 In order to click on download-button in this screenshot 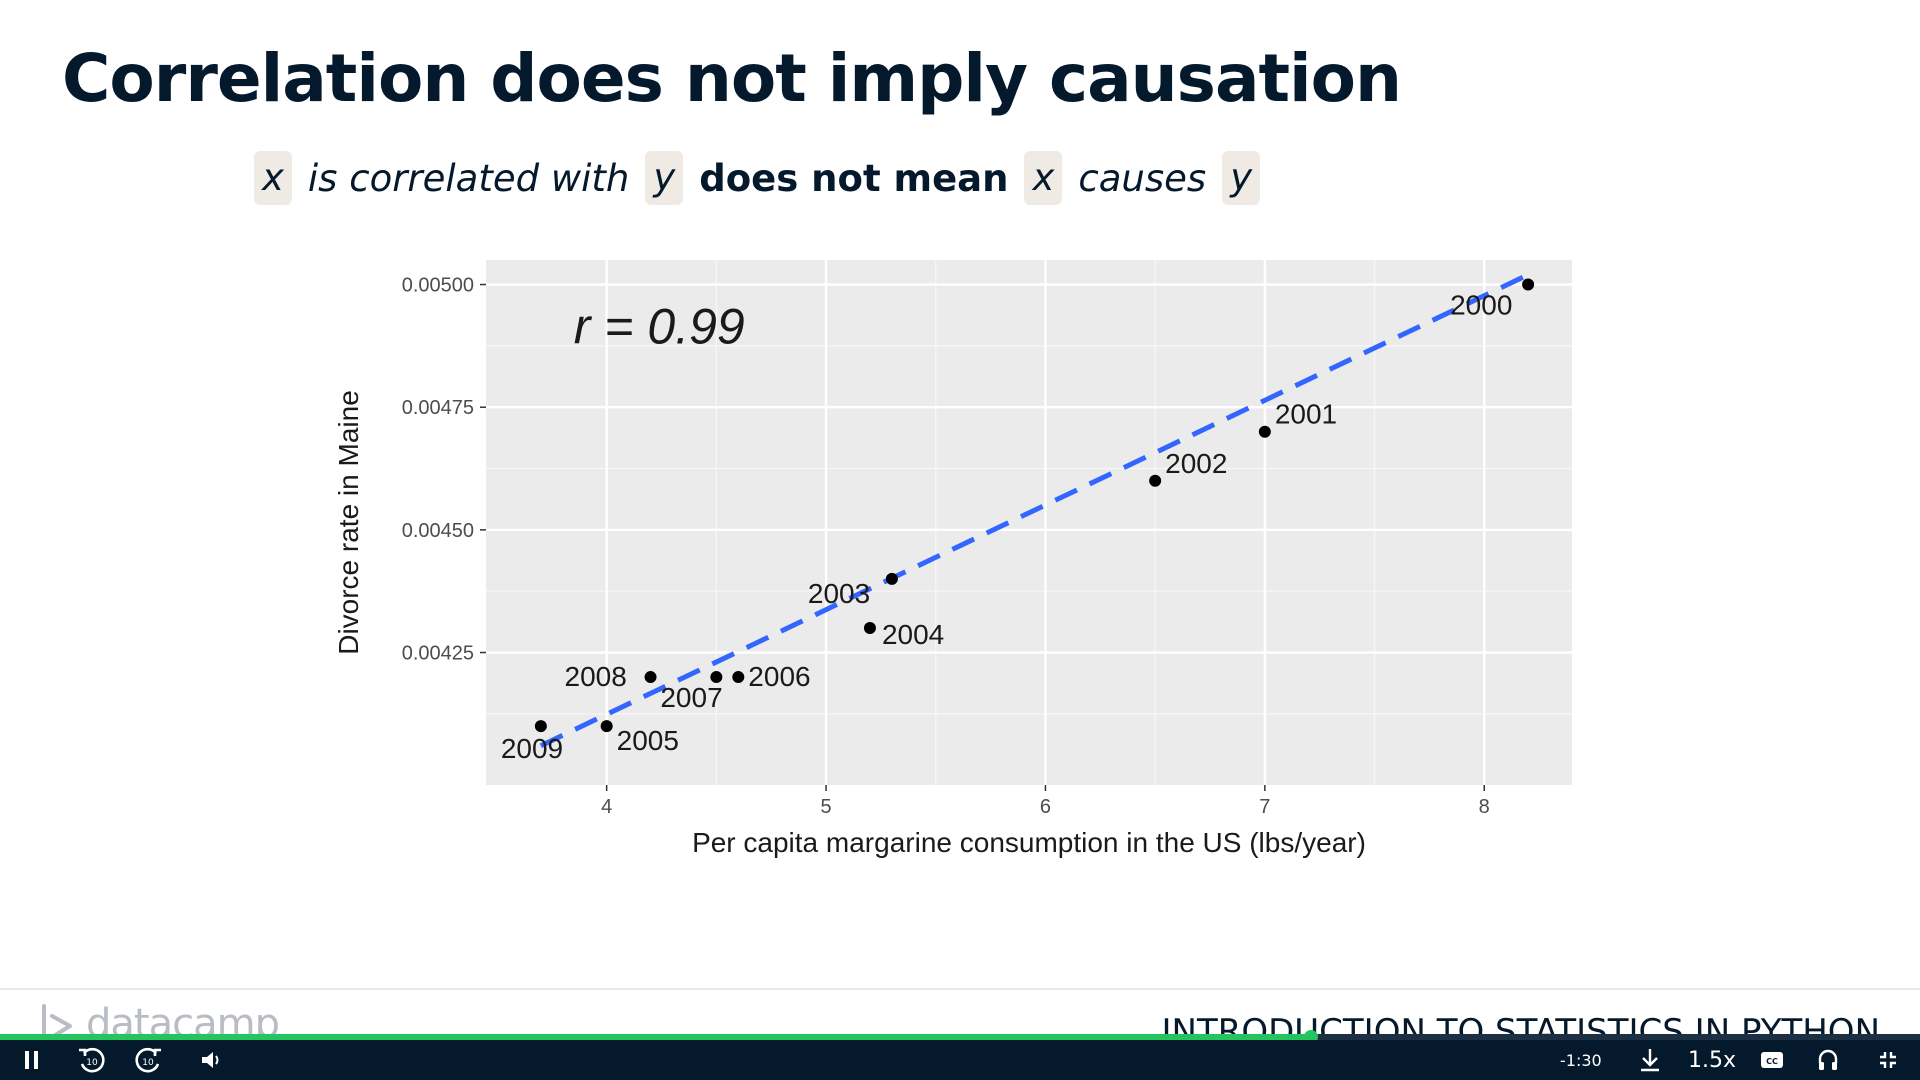, I will do `click(1650, 1060)`.